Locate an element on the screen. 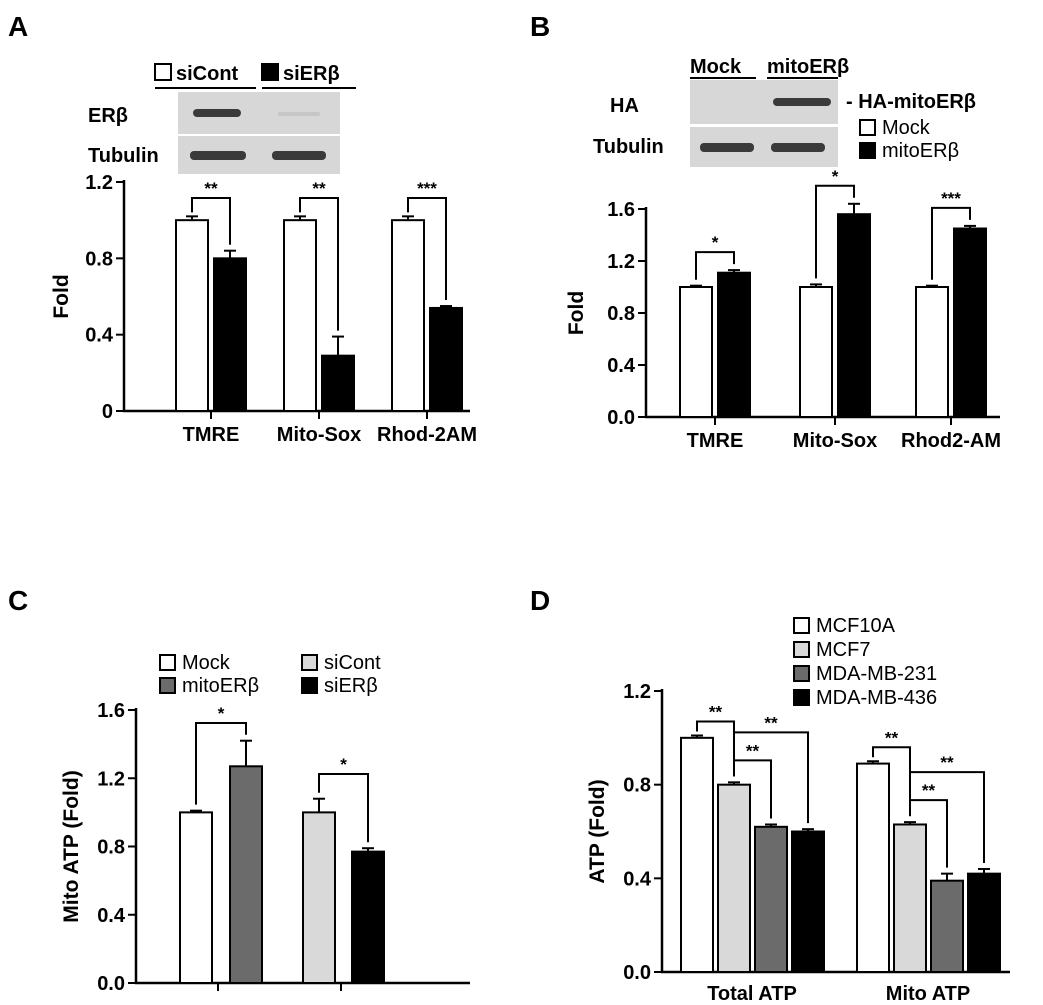  sig-bracket-b-stars: *** is located at coordinates (951, 198).